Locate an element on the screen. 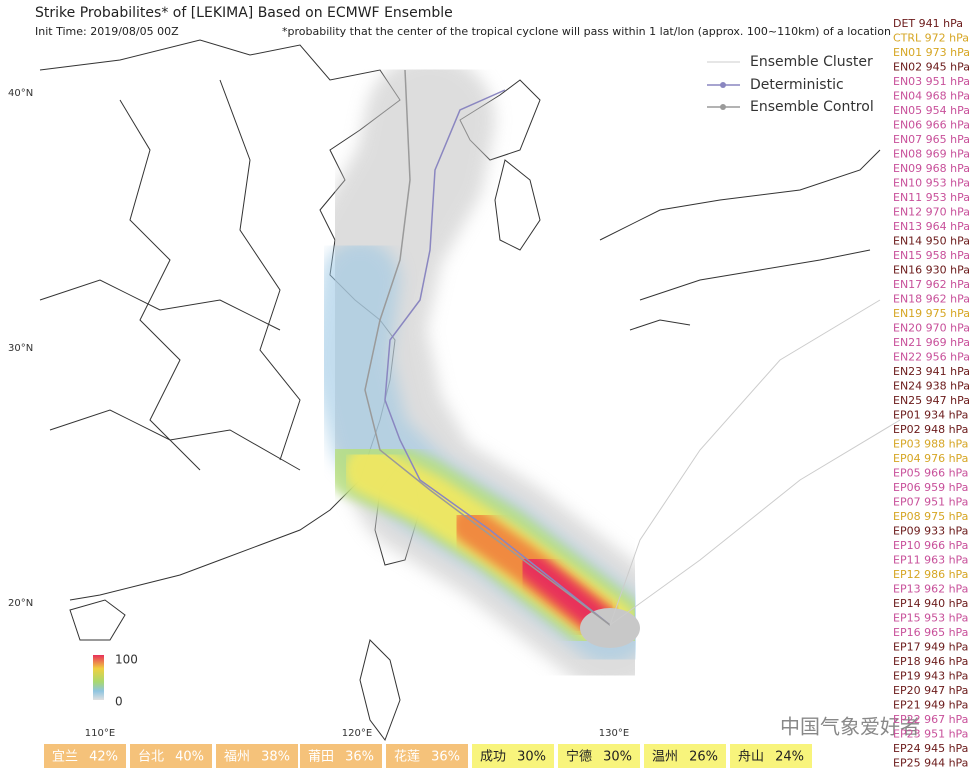 This screenshot has height=770, width=980. member-label: EN08 969 hPa is located at coordinates (931, 154).